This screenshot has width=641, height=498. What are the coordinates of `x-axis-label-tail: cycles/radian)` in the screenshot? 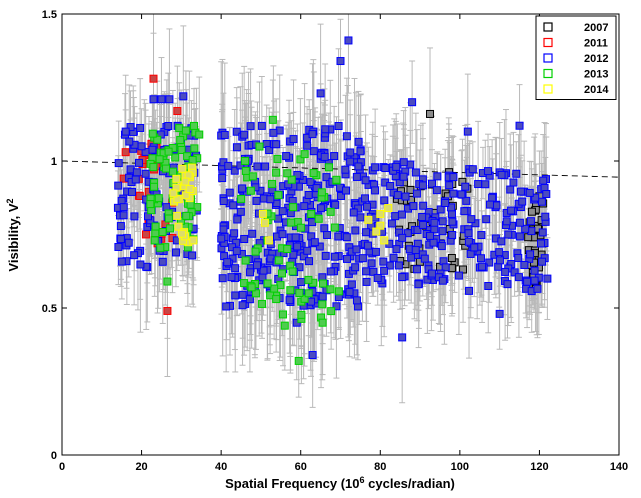 It's located at (410, 483).